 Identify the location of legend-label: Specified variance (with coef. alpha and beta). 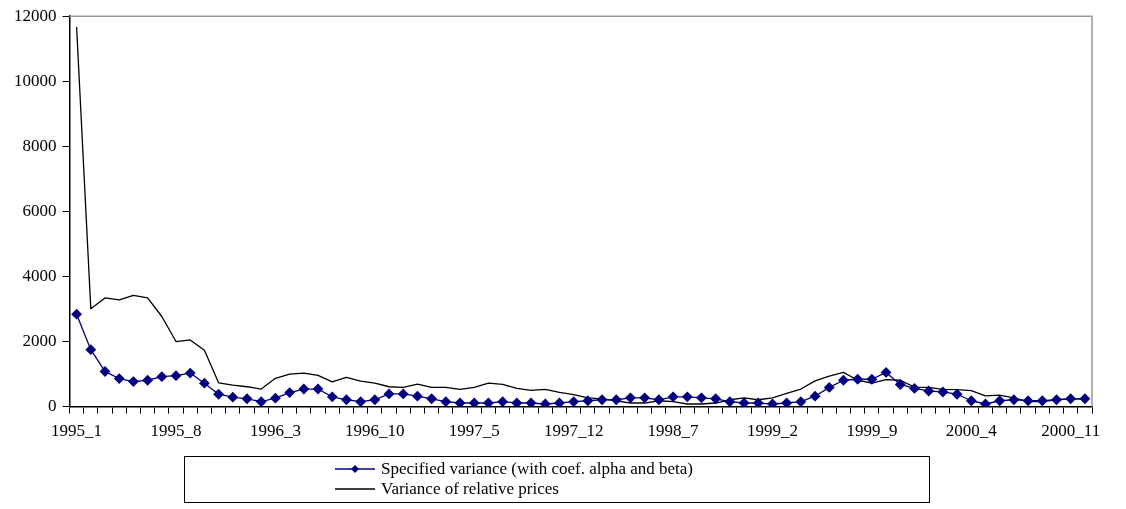
(537, 469).